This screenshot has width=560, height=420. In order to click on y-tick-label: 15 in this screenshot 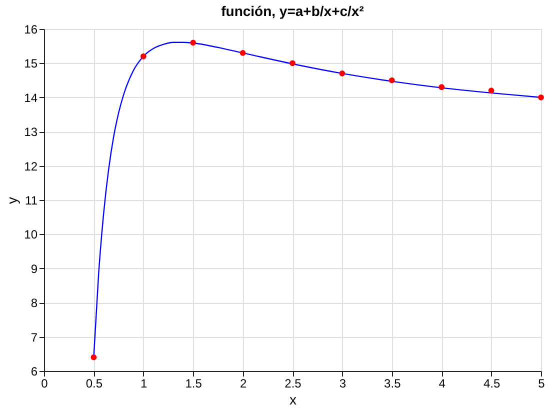, I will do `click(31, 63)`.